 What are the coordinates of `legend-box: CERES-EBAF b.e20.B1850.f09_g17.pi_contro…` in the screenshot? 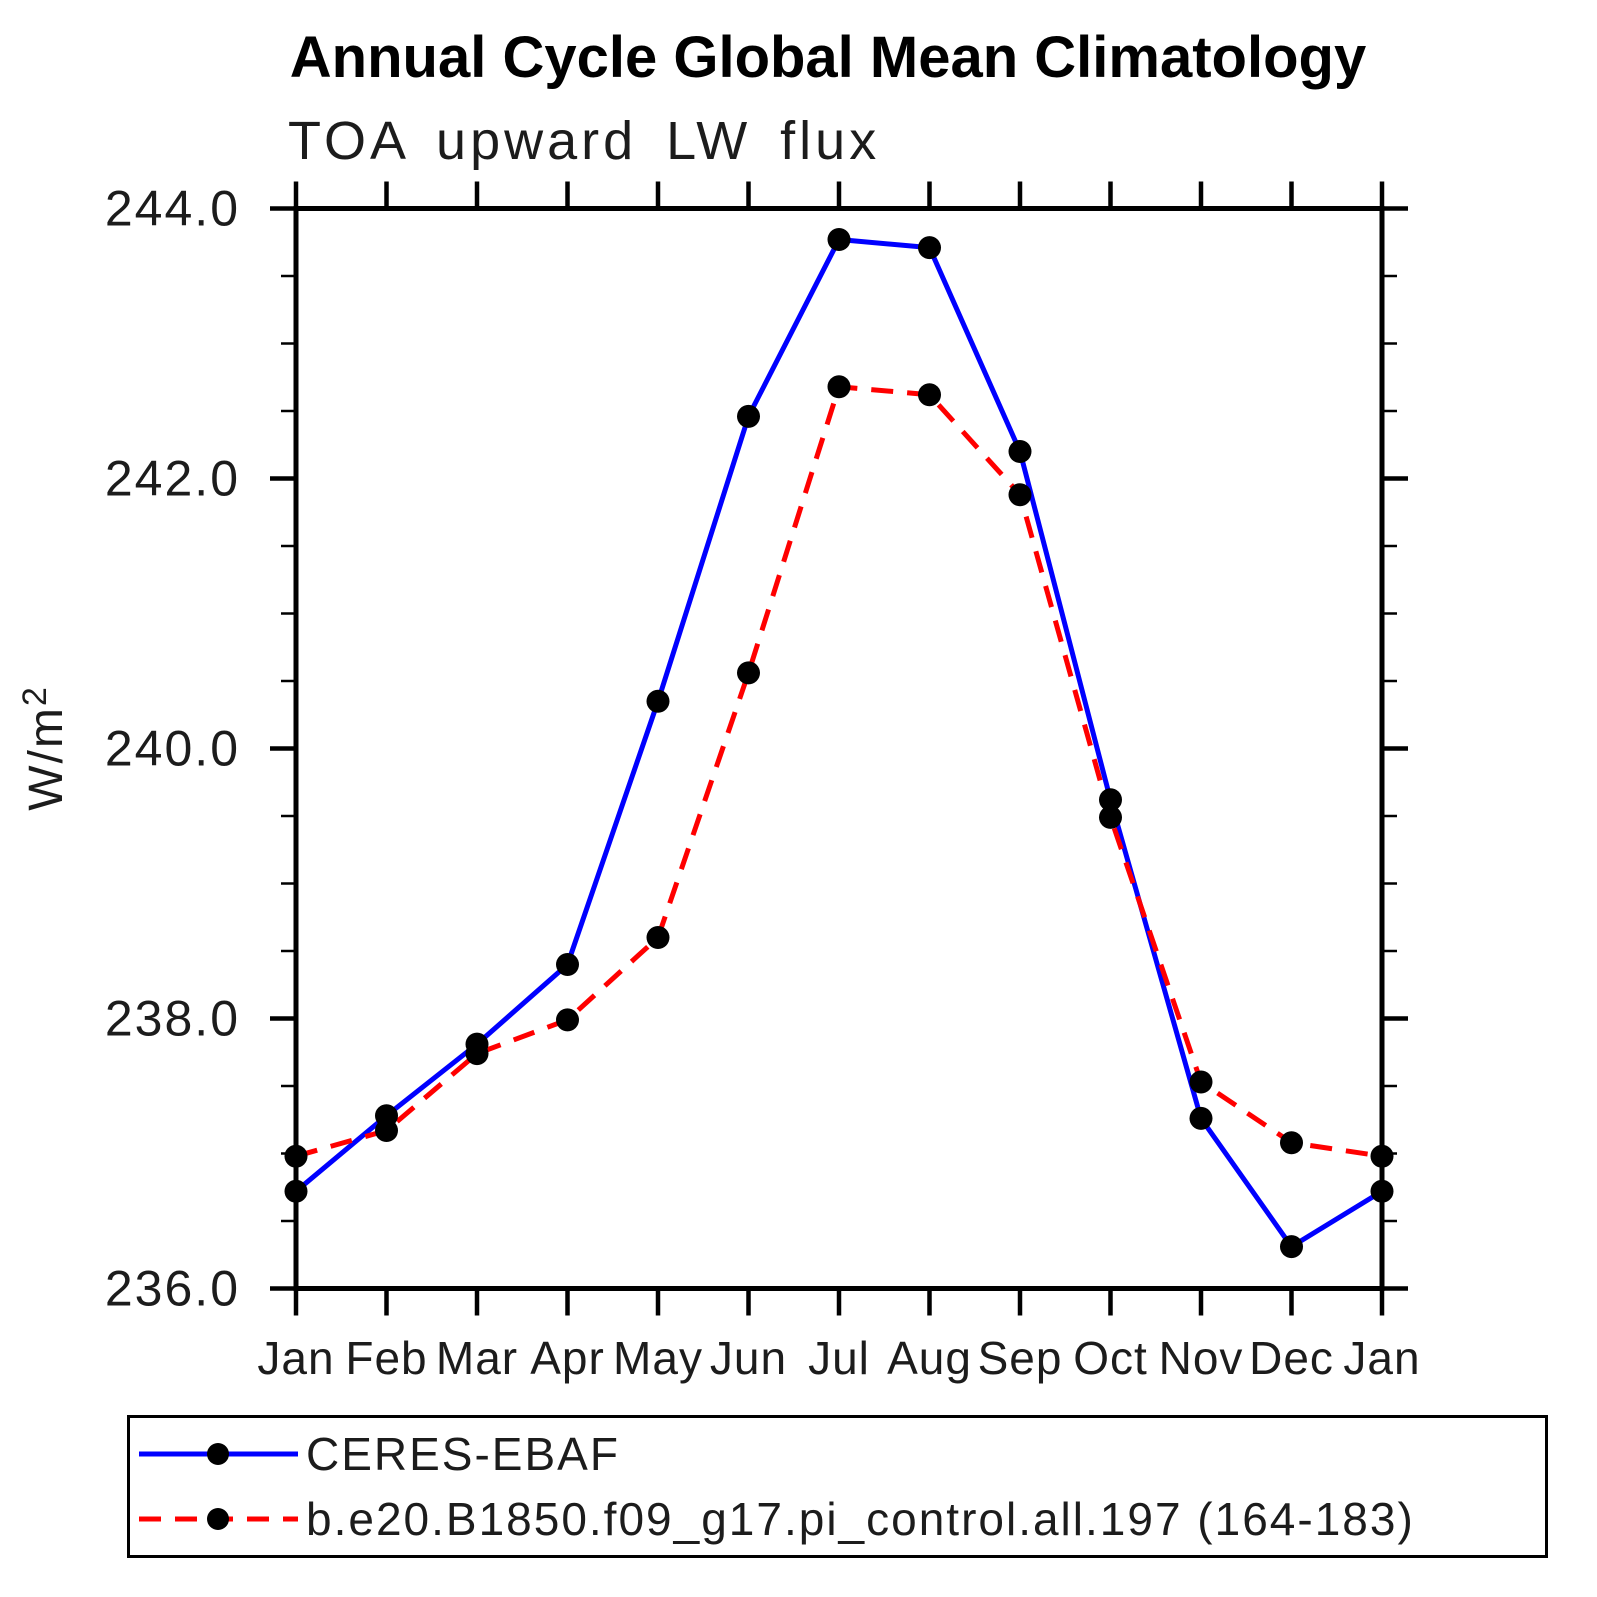 It's located at (837, 1486).